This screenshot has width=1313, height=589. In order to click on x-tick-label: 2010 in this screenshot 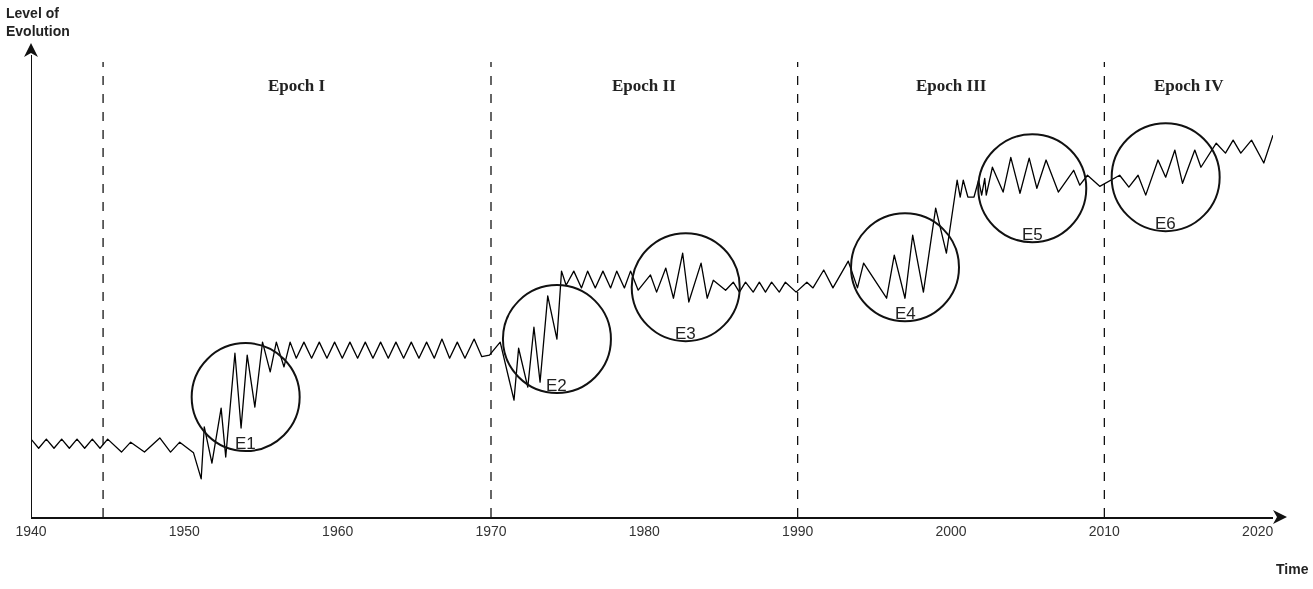, I will do `click(1104, 530)`.